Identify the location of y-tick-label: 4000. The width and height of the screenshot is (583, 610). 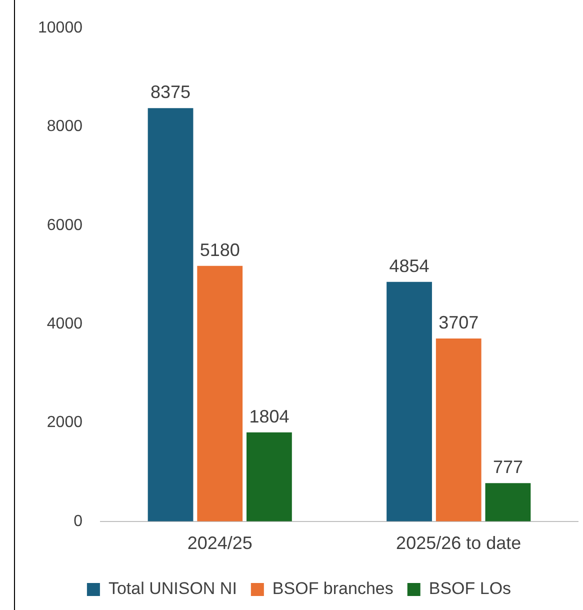
(64, 323).